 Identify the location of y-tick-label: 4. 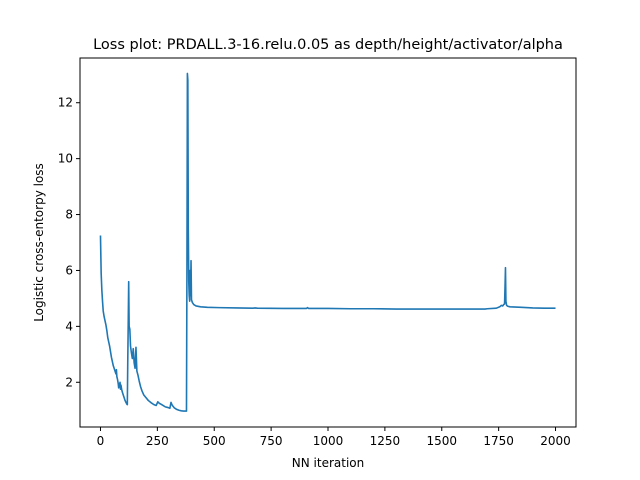
(69, 326).